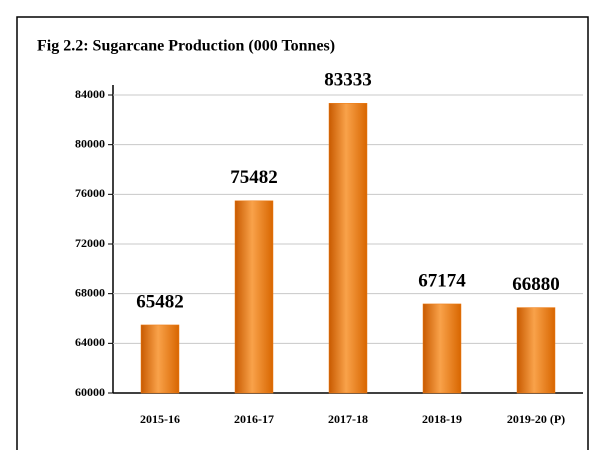  I want to click on y-tick-label: 72000, so click(90, 243).